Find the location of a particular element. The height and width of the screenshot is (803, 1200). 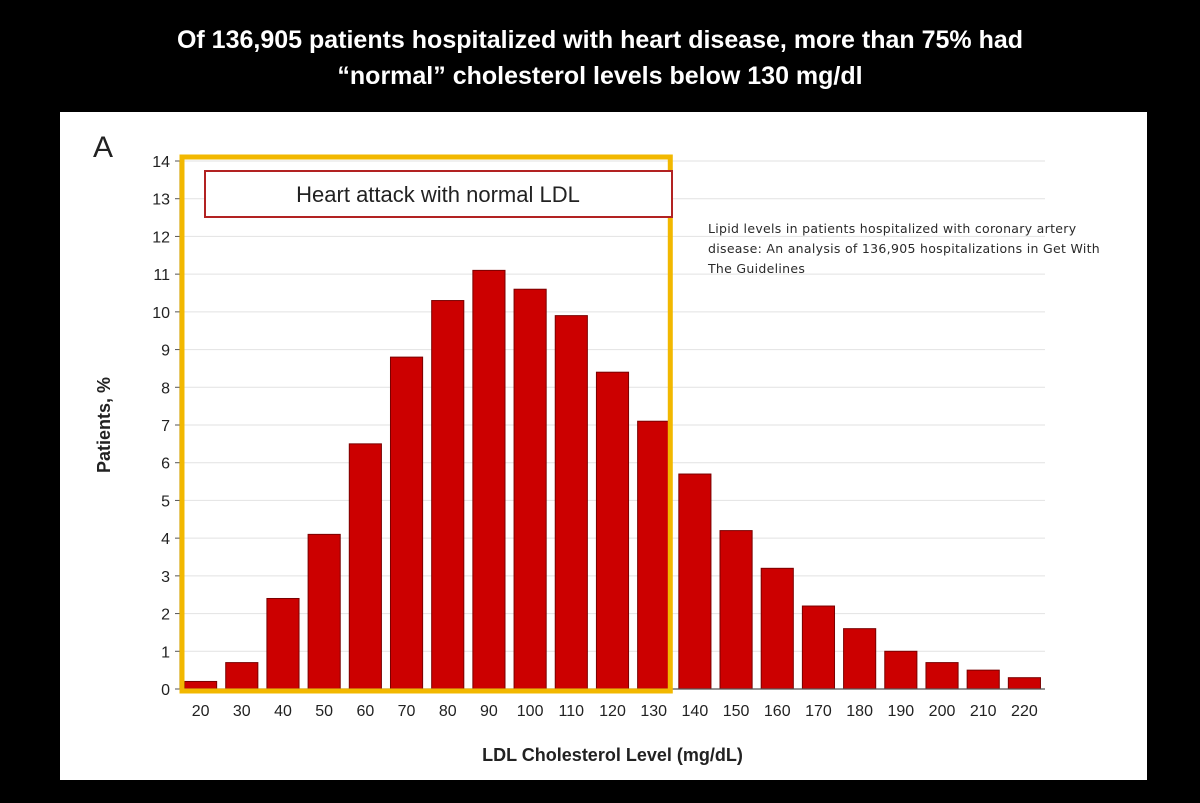

x-tick-label: 70 is located at coordinates (407, 711).